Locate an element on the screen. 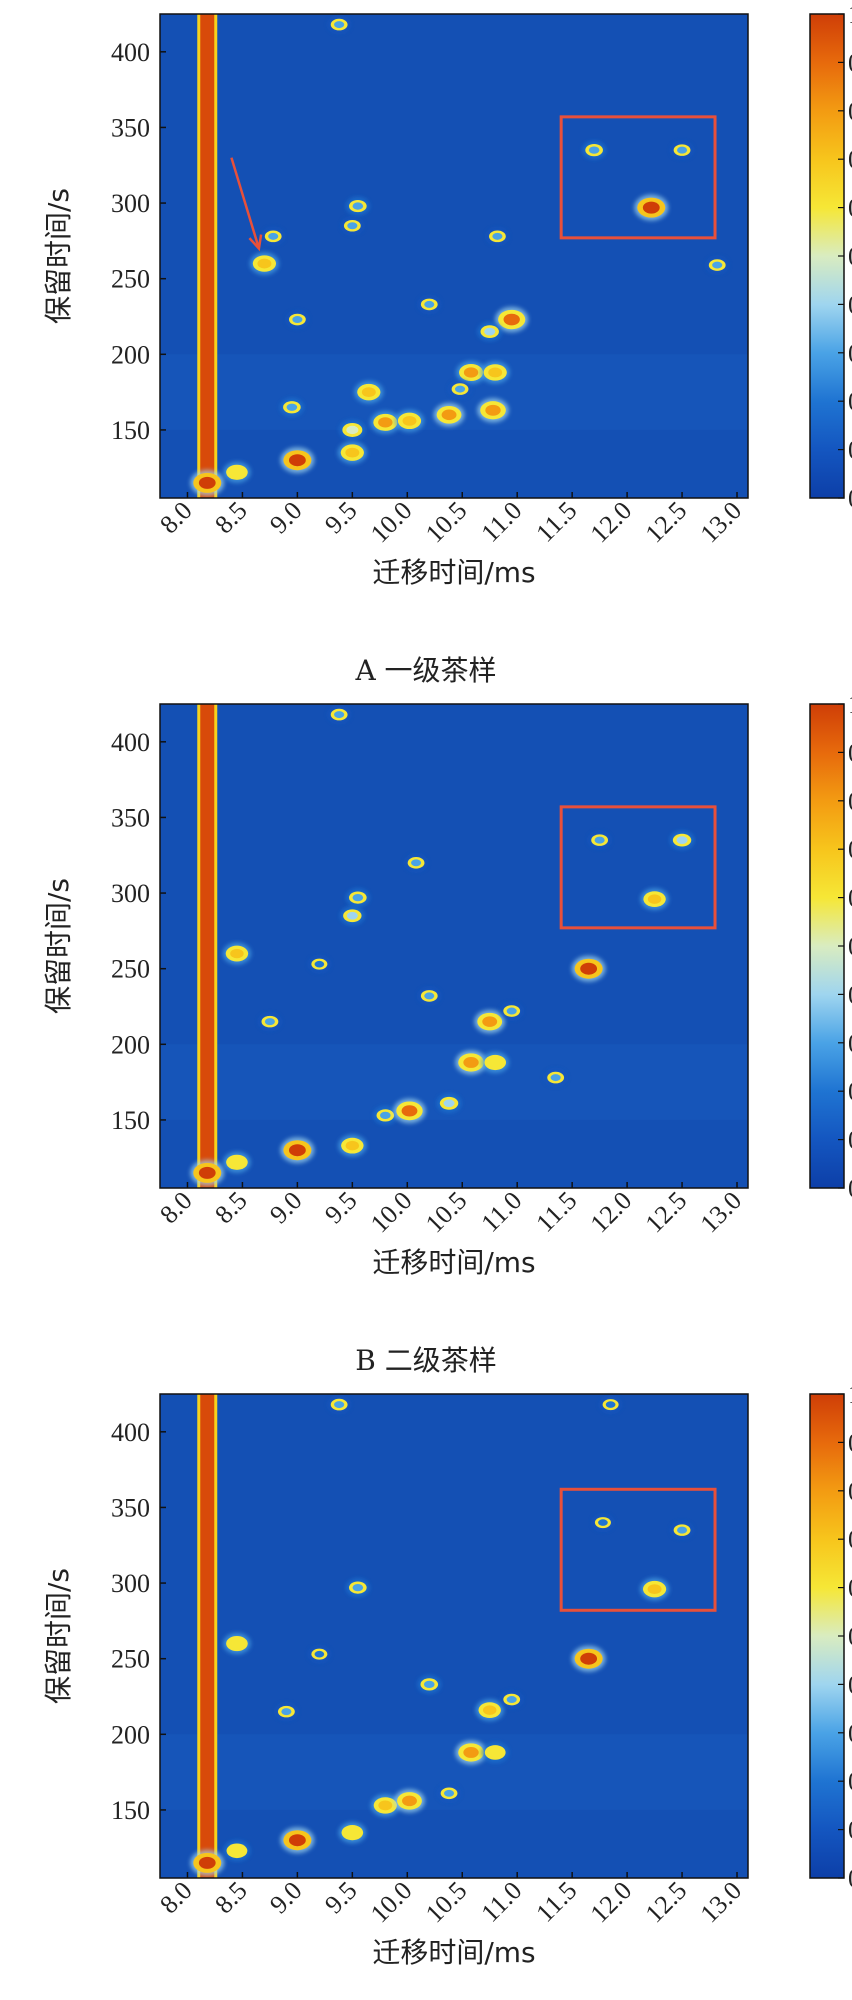 The height and width of the screenshot is (2000, 852). panel-c-y-tick-label-2: 250 is located at coordinates (130, 1659).